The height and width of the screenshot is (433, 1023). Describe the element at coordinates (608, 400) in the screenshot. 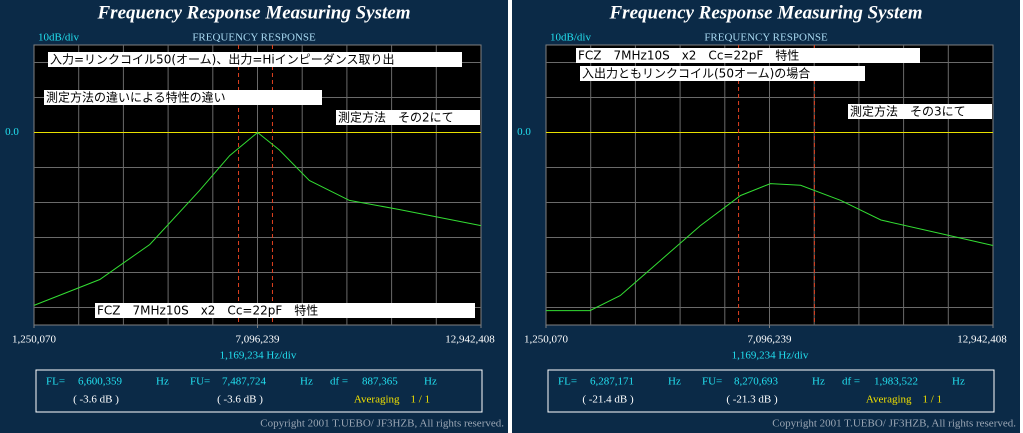

I see `readout-db: ( -21.4 dB )` at that location.